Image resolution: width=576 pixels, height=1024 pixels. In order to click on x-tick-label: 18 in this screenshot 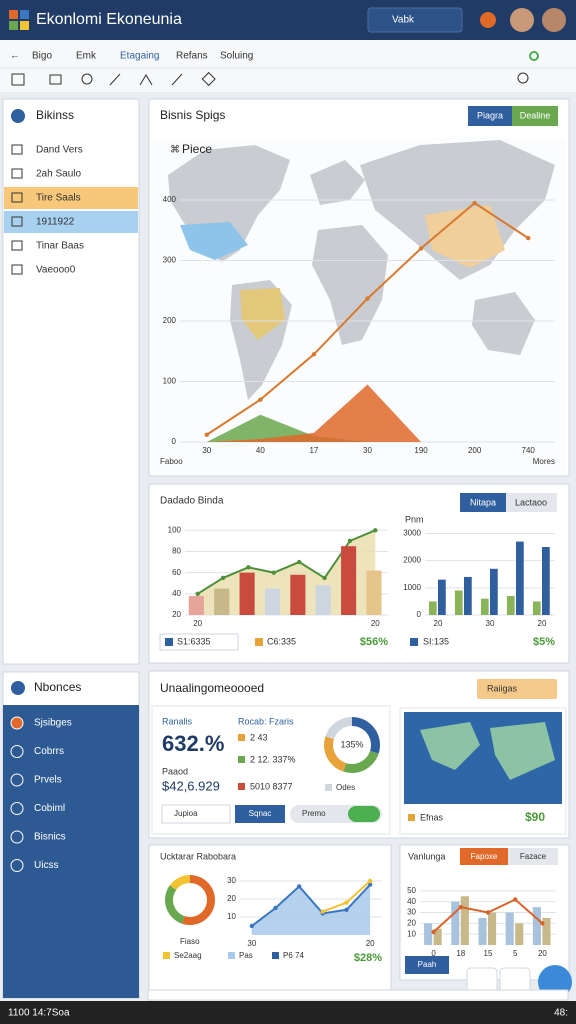, I will do `click(460, 953)`.